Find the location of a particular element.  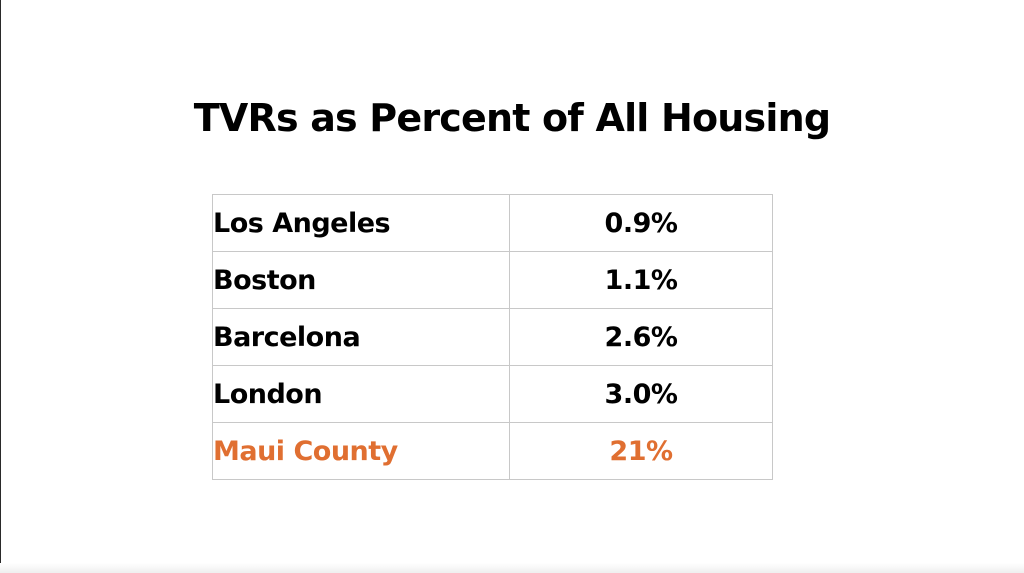

value-cell: 0.9% is located at coordinates (641, 223).